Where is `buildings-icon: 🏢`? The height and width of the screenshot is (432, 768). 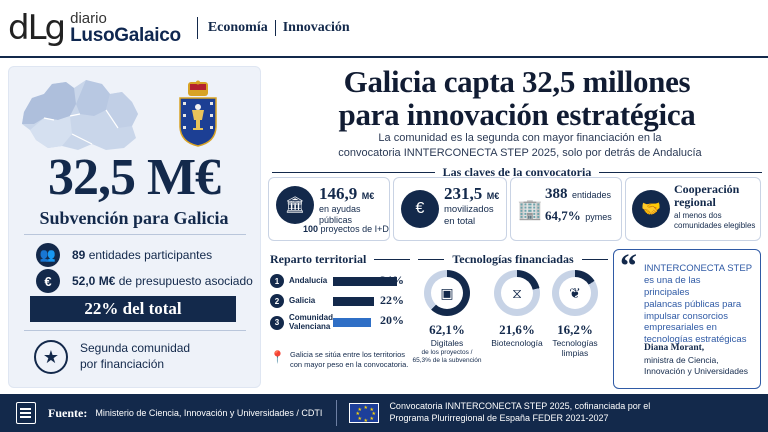
buildings-icon: 🏢 is located at coordinates (530, 209).